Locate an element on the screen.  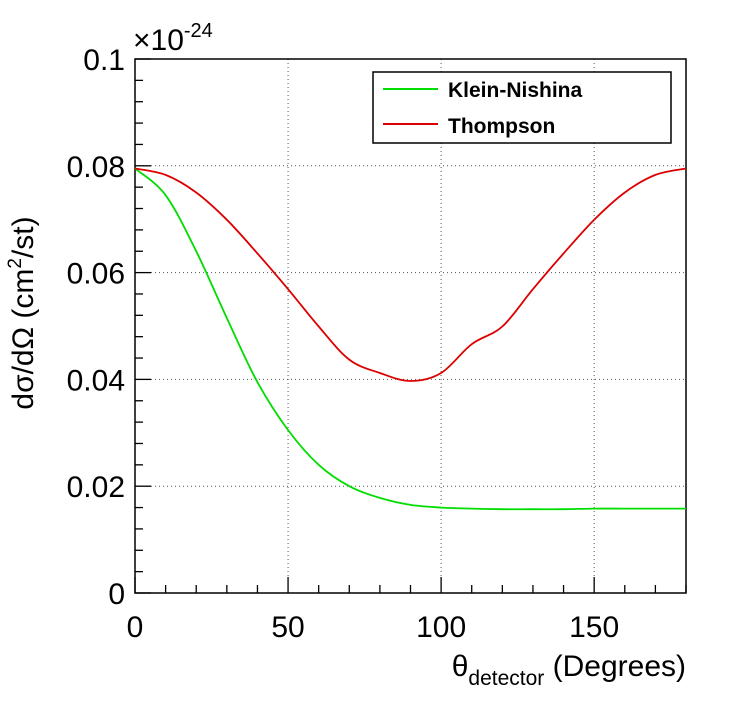
y-tick-label: 0.02 is located at coordinates (96, 487).